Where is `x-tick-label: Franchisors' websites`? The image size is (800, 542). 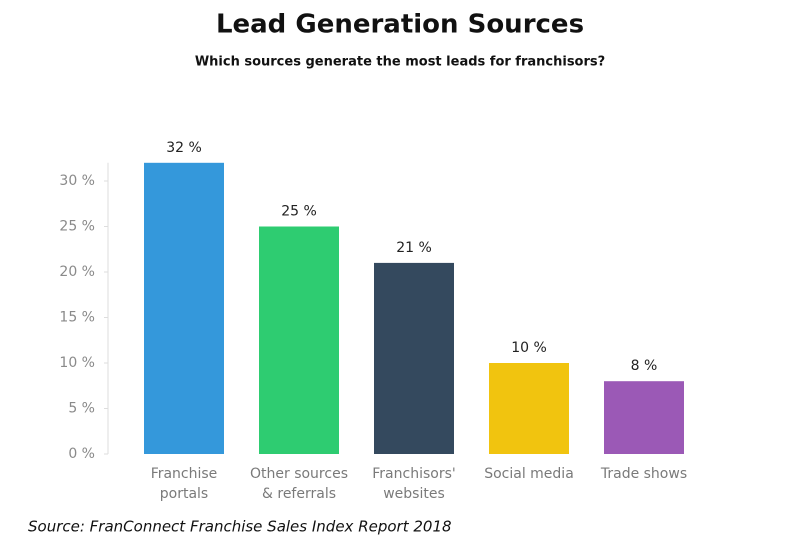
x-tick-label: Franchisors' websites is located at coordinates (413, 484).